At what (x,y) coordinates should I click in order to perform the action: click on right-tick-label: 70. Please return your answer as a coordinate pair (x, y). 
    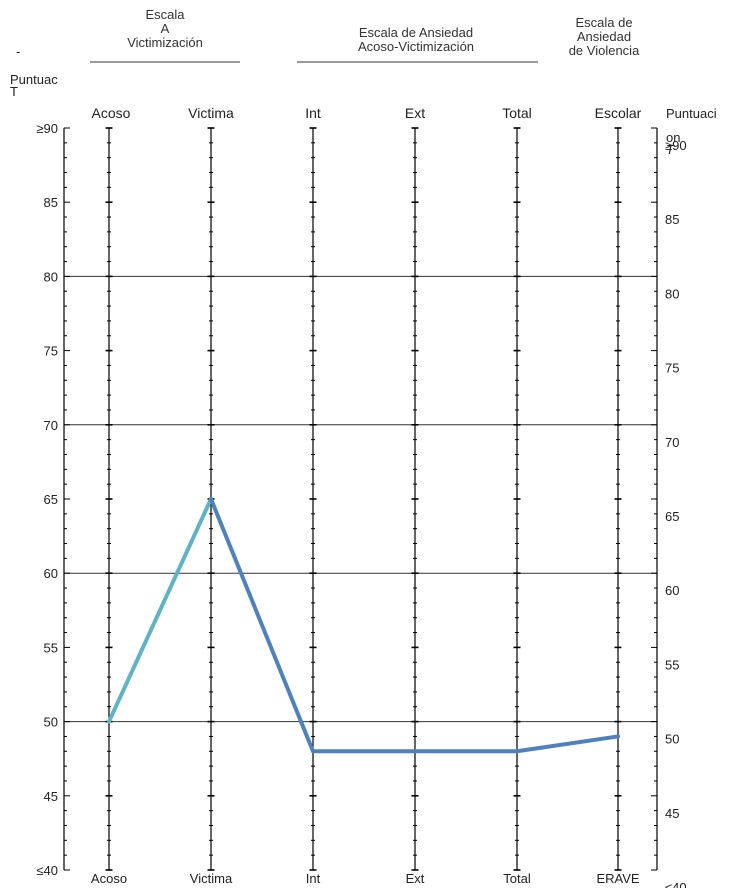
    Looking at the image, I should click on (672, 442).